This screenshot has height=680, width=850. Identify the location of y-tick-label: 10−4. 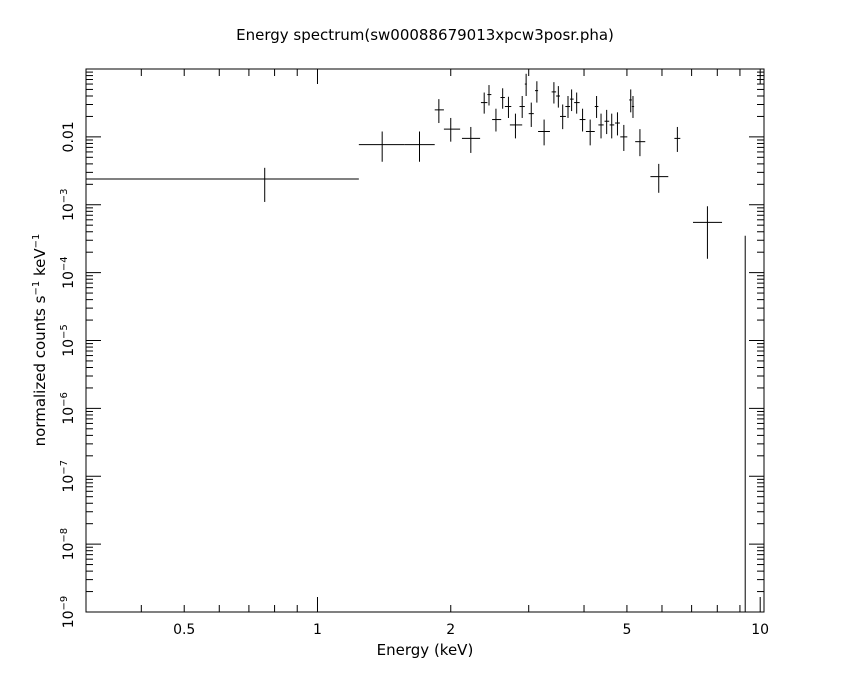
(68, 272).